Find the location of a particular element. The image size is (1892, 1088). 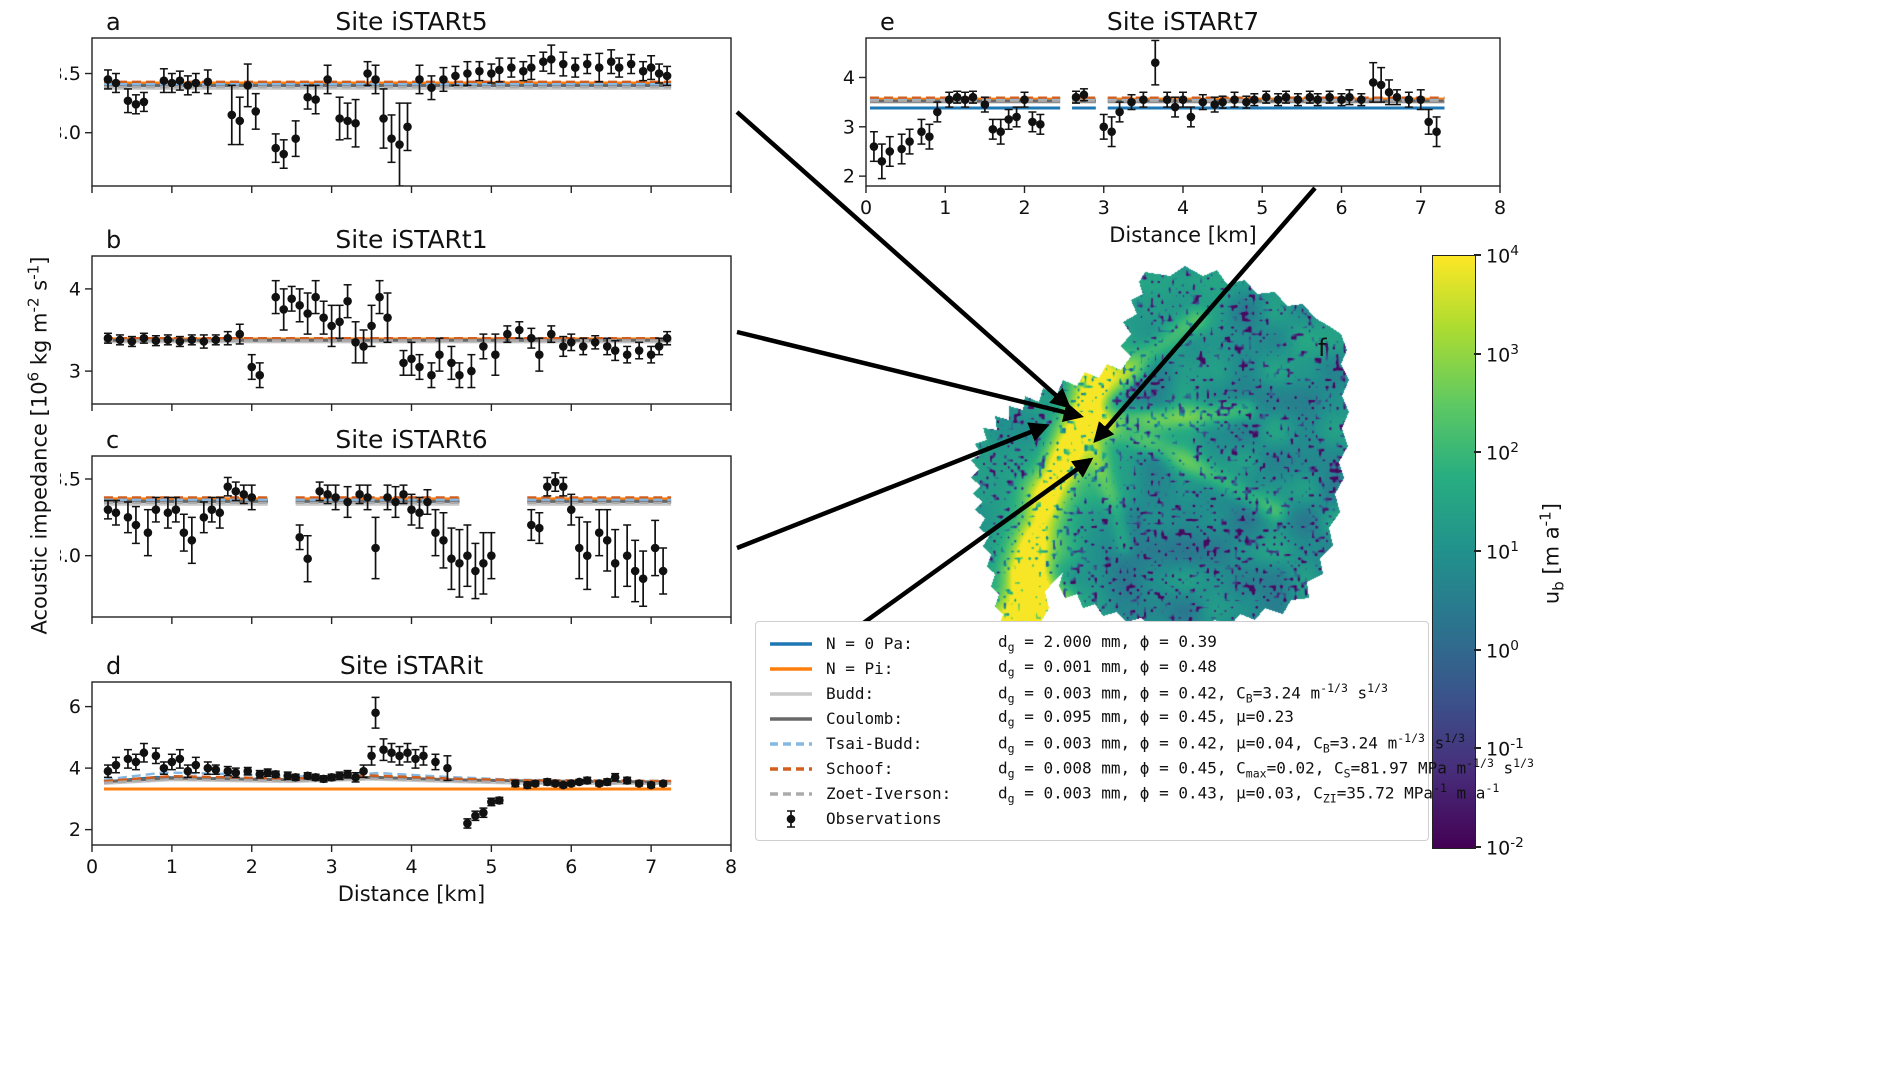

legend-row: N = Pi: dg = 0.001 mm, ϕ = 0.48 is located at coordinates (1092, 668).